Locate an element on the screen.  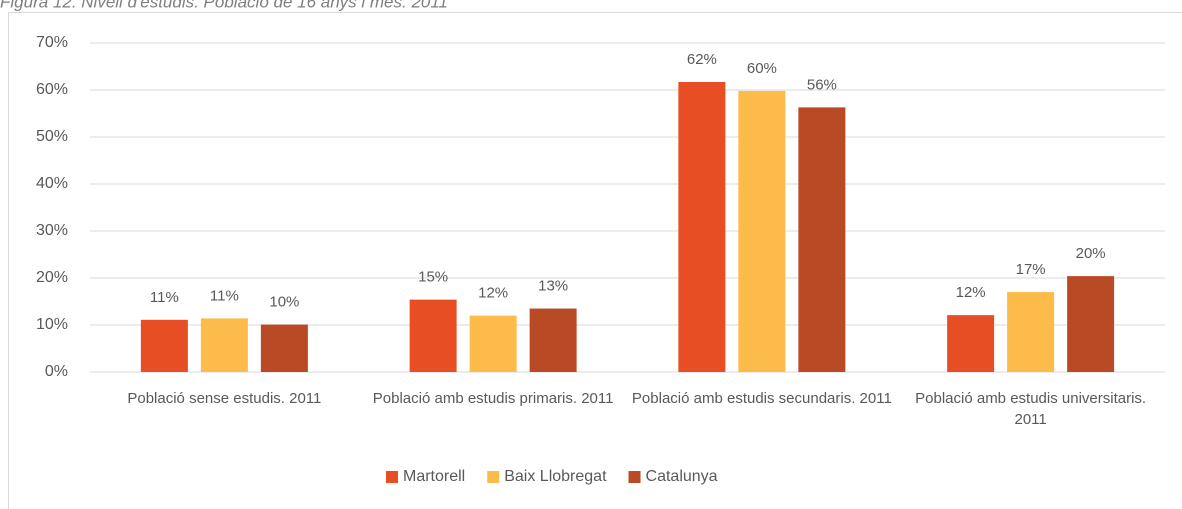
legend-label: Catalunya is located at coordinates (682, 476).